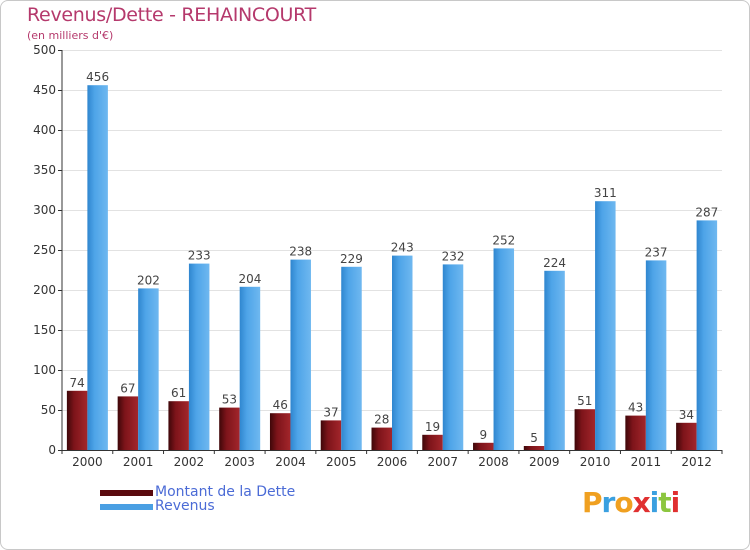 This screenshot has width=750, height=550. Describe the element at coordinates (171, 15) in the screenshot. I see `chart-title: Revenus/Dette - REHAINCOURT` at that location.